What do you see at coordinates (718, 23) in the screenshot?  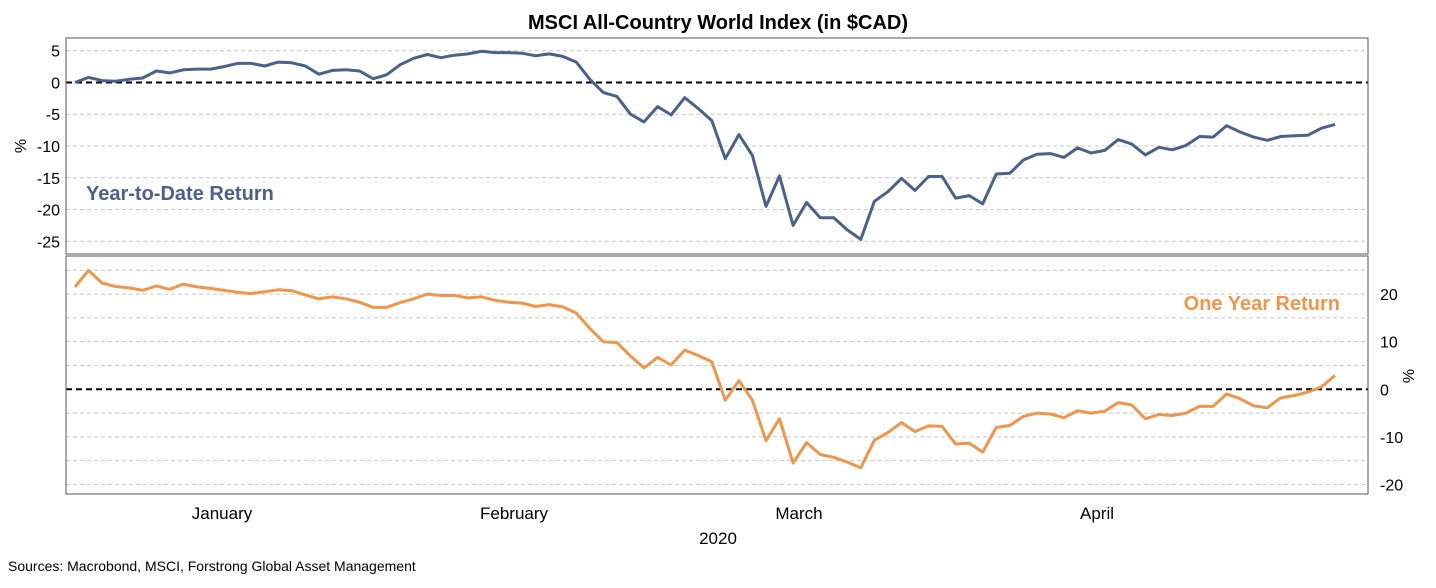 I see `chart-title: MSCI All-Country World Index (in $CAD)` at bounding box center [718, 23].